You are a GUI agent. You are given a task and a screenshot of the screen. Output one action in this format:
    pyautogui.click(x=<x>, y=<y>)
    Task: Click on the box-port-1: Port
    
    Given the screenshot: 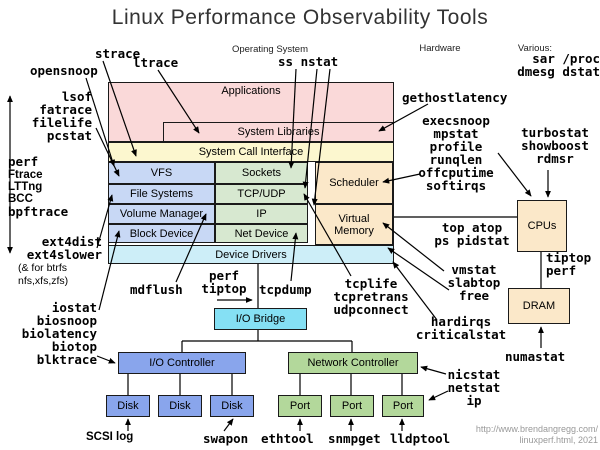 What is the action you would take?
    pyautogui.click(x=300, y=406)
    